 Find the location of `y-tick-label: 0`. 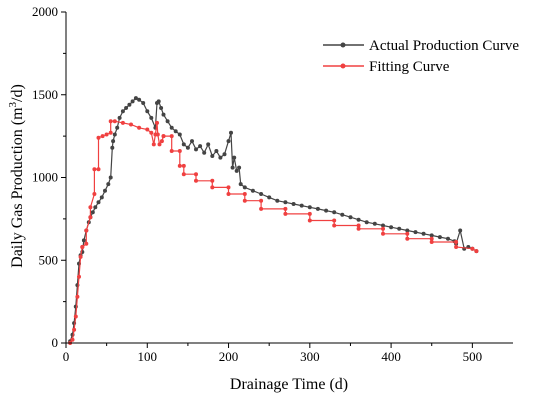

y-tick-label: 0 is located at coordinates (55, 342).